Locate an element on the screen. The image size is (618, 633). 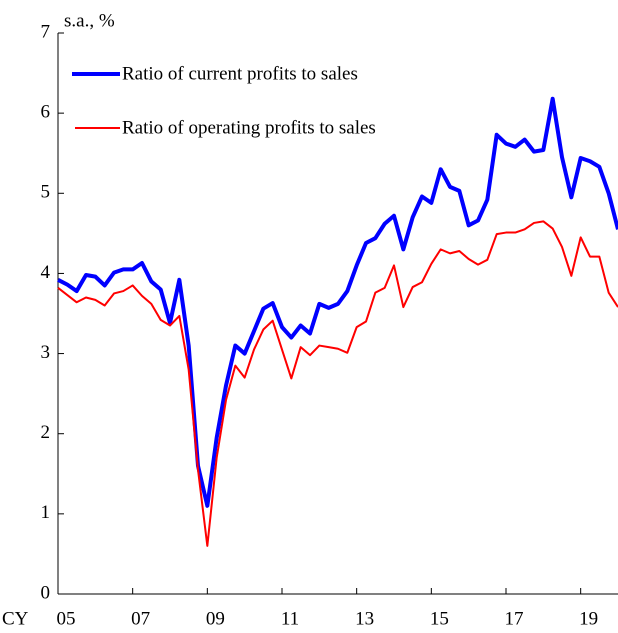
y-tick-label: 7 is located at coordinates (46, 31).